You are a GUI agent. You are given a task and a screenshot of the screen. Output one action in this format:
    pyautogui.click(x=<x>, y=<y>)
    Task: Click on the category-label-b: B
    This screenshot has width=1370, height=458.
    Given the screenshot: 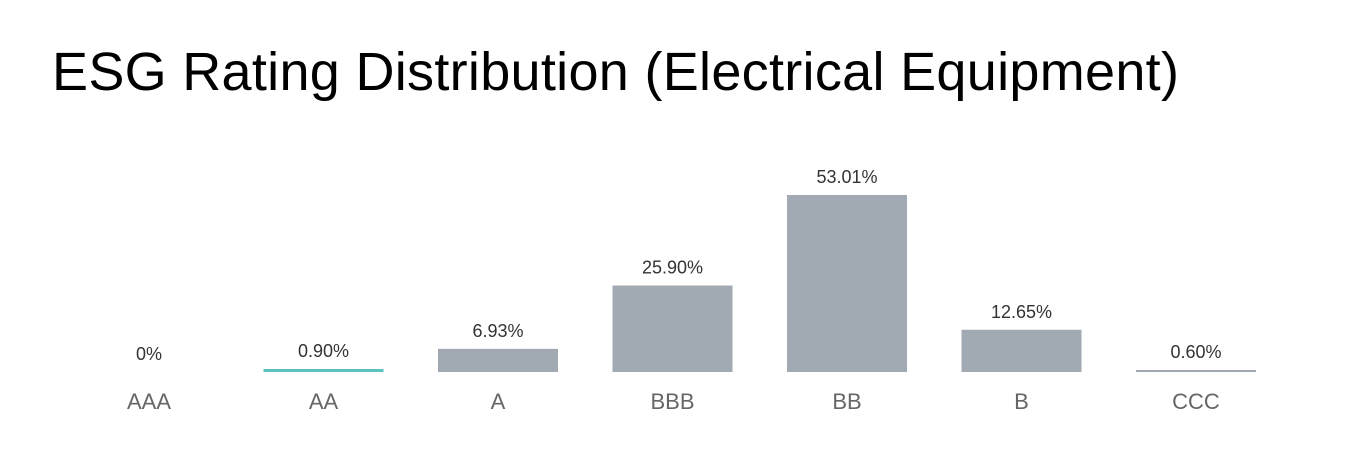 What is the action you would take?
    pyautogui.click(x=1021, y=401)
    